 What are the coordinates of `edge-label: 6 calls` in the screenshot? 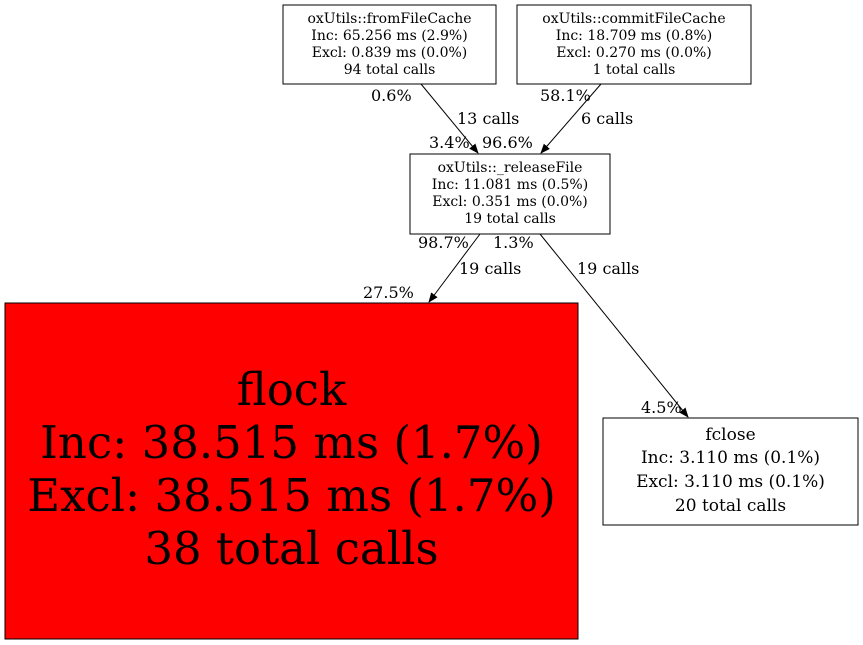 It's located at (607, 118).